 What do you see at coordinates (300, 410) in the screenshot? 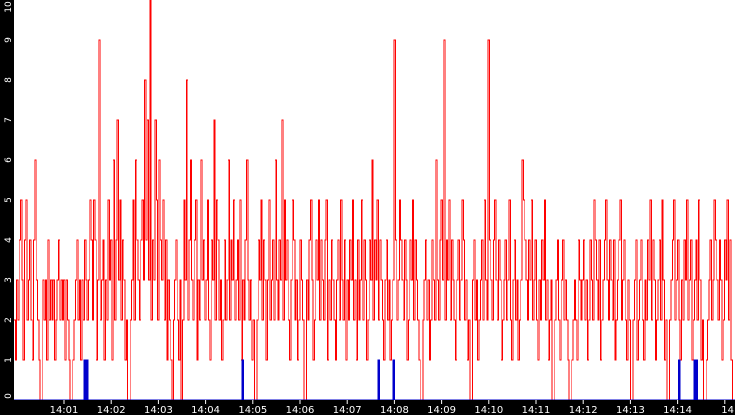
I see `x-tick-label: 14:06` at bounding box center [300, 410].